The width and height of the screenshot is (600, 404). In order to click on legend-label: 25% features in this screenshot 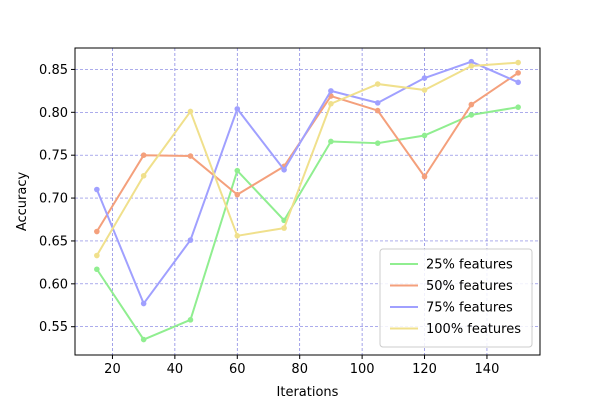, I will do `click(469, 265)`.